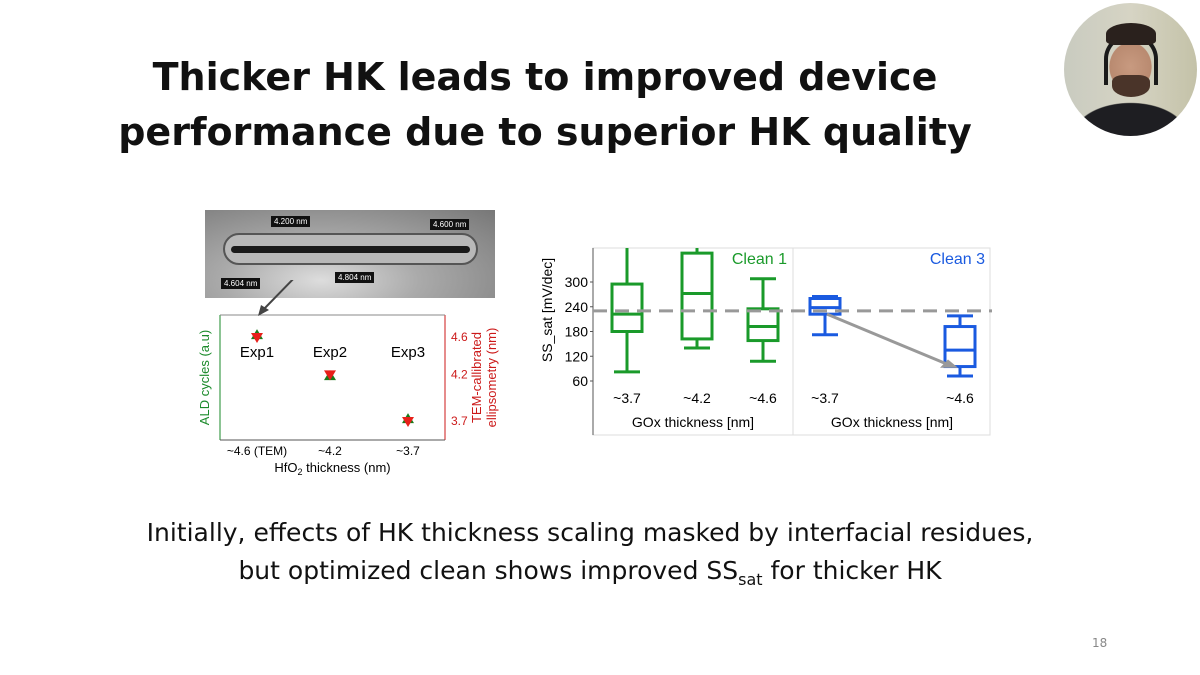 The image size is (1200, 675). What do you see at coordinates (488, 570) in the screenshot?
I see `text: but optimized clean shows improved SS` at bounding box center [488, 570].